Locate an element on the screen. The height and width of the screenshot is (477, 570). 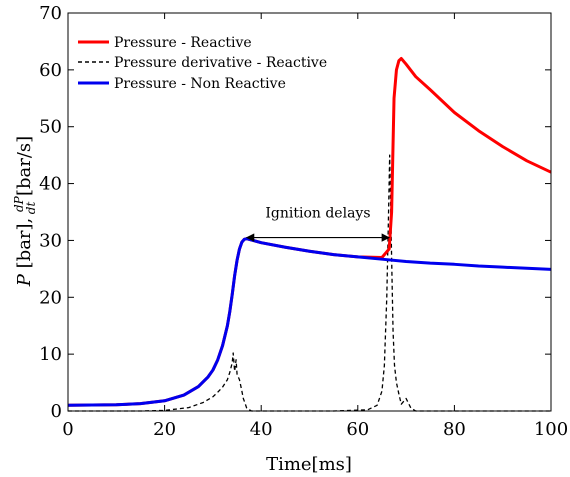
x-axis-label: Time[ms] is located at coordinates (309, 464).